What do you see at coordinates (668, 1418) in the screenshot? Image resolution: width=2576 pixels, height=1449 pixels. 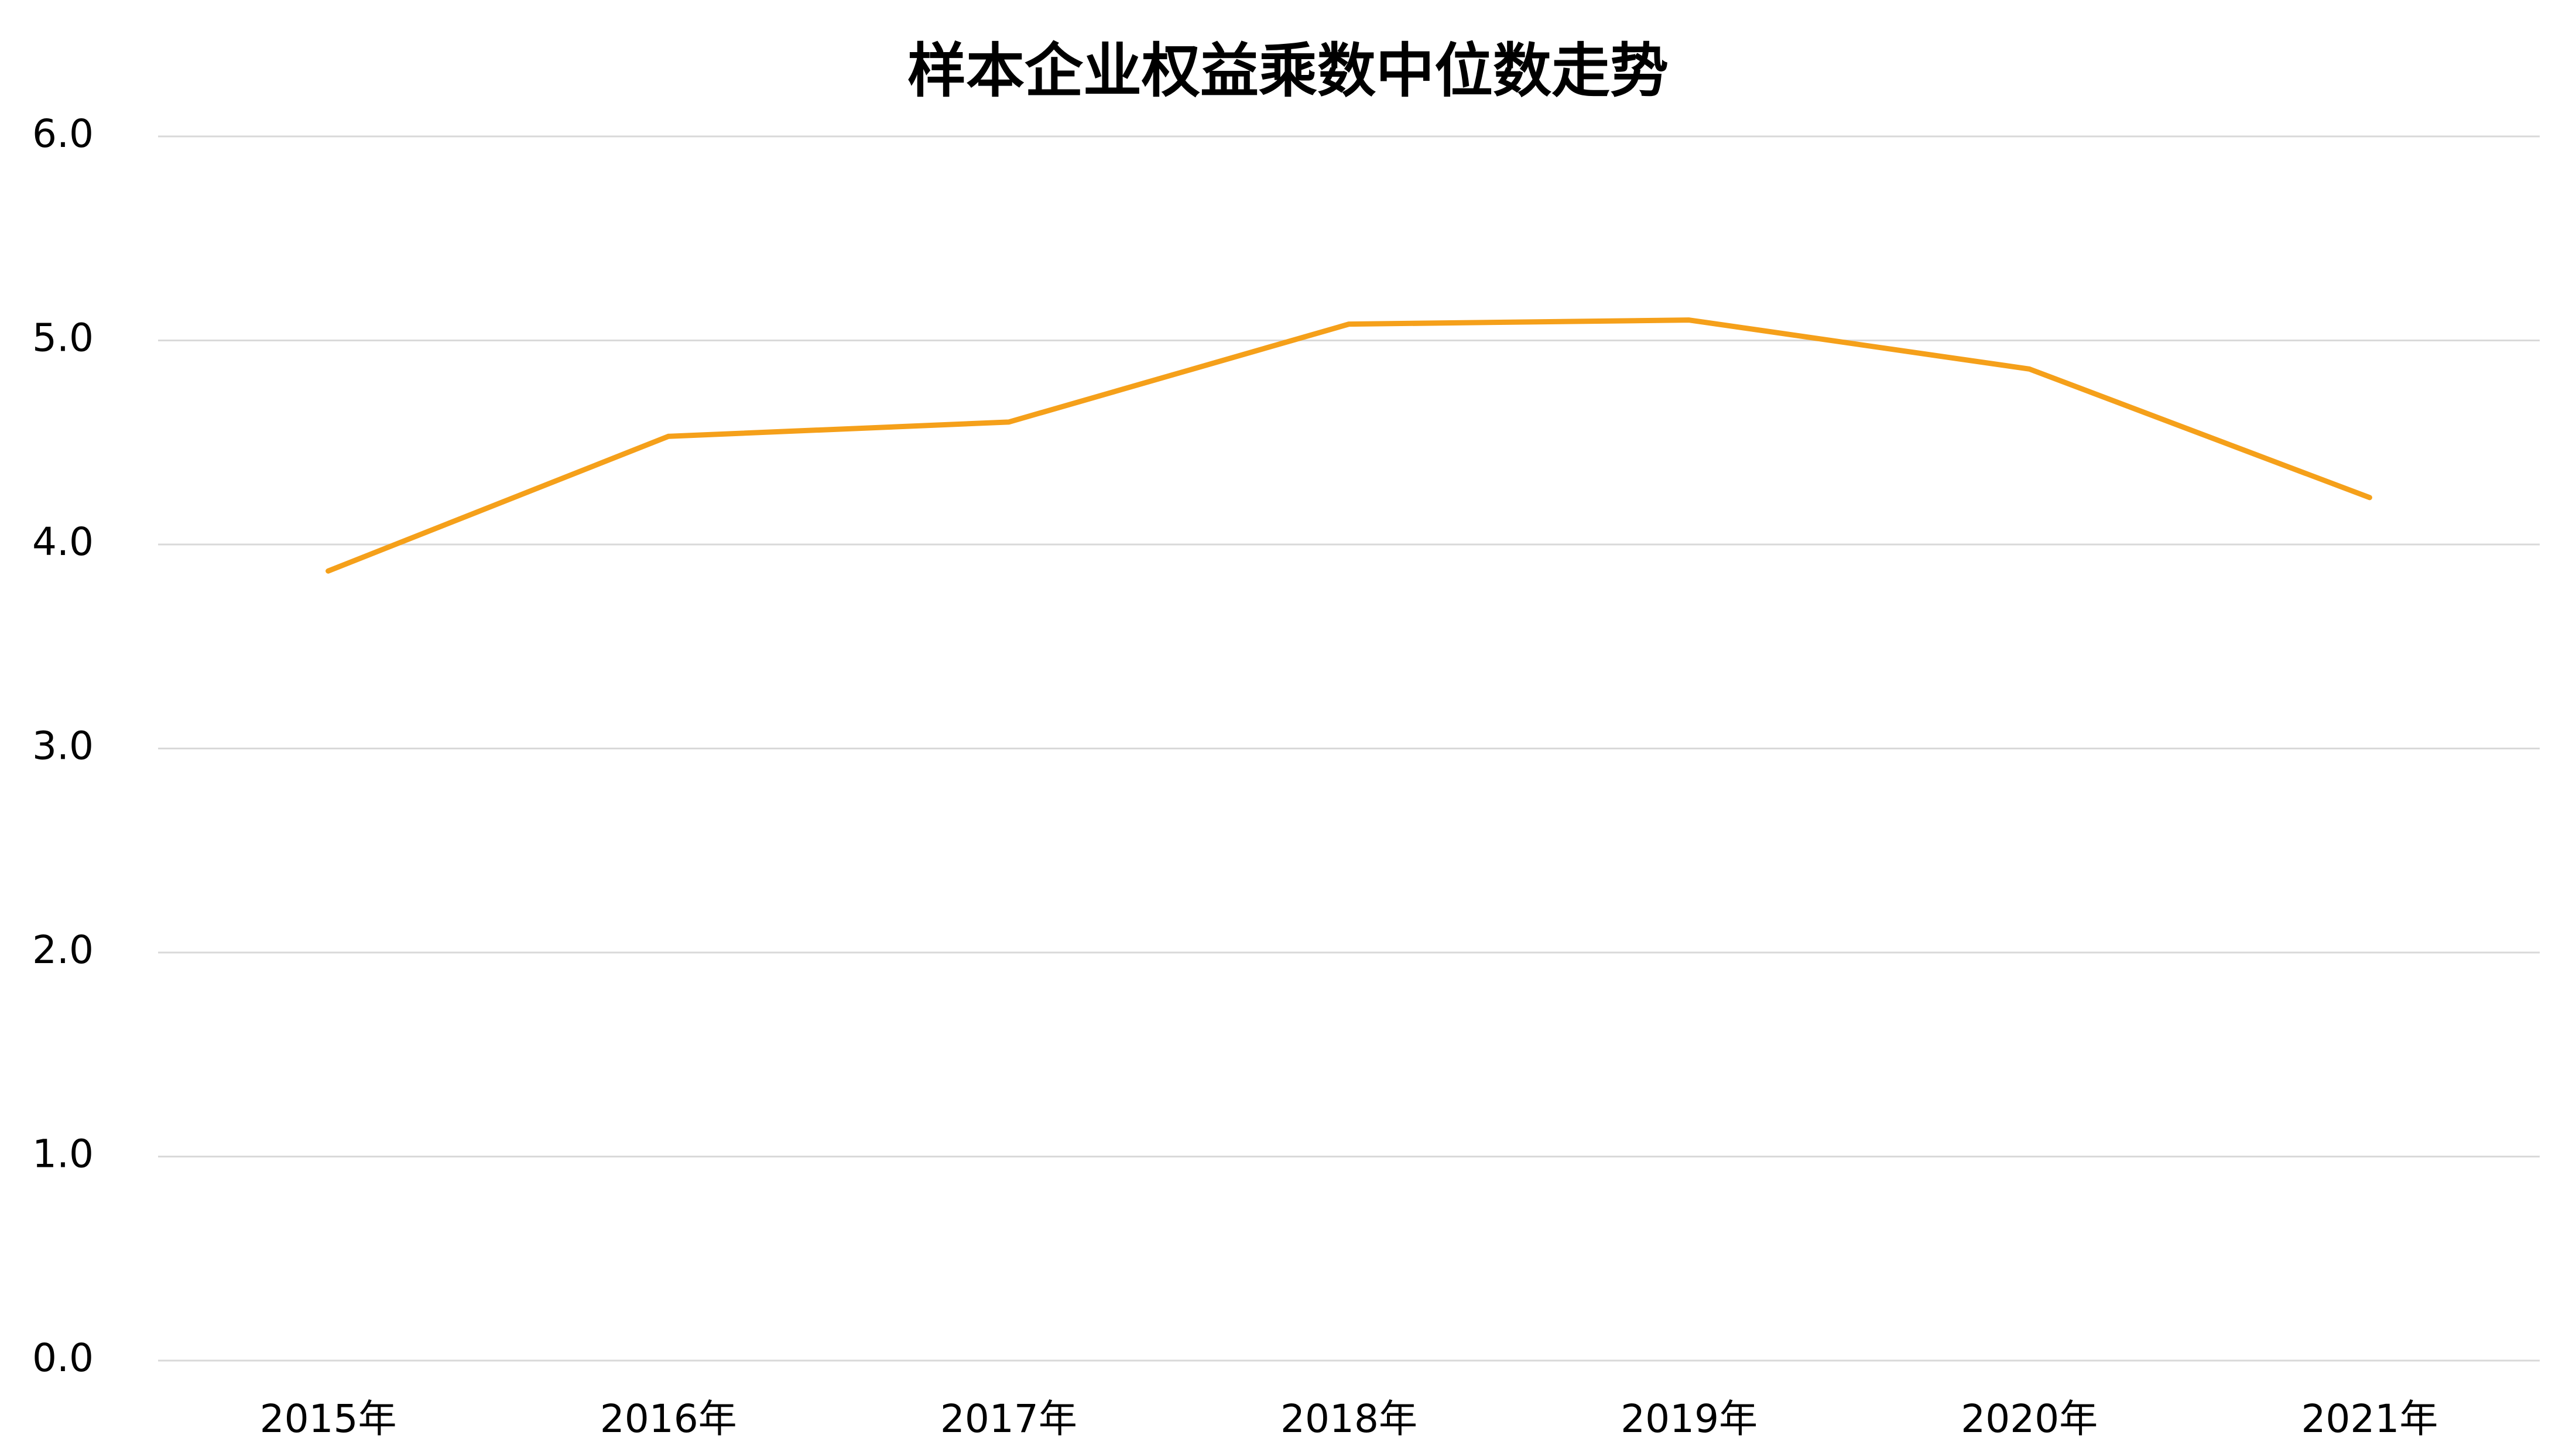 I see `x-tick-label: 2016年` at bounding box center [668, 1418].